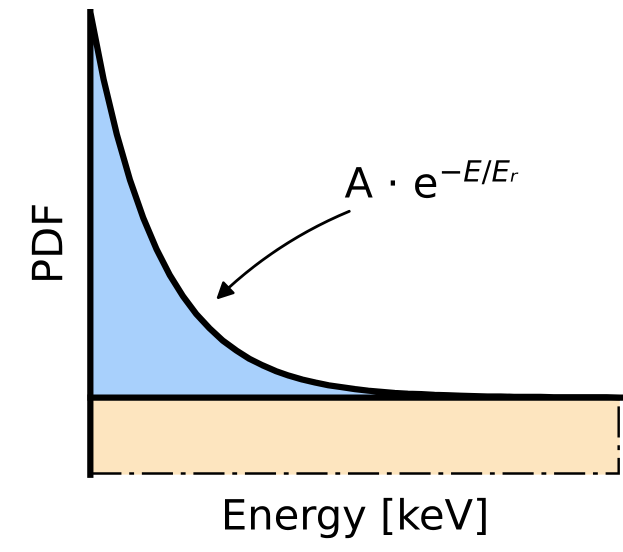 Image resolution: width=623 pixels, height=552 pixels. What do you see at coordinates (47, 242) in the screenshot?
I see `y-axis-title: PDF` at bounding box center [47, 242].